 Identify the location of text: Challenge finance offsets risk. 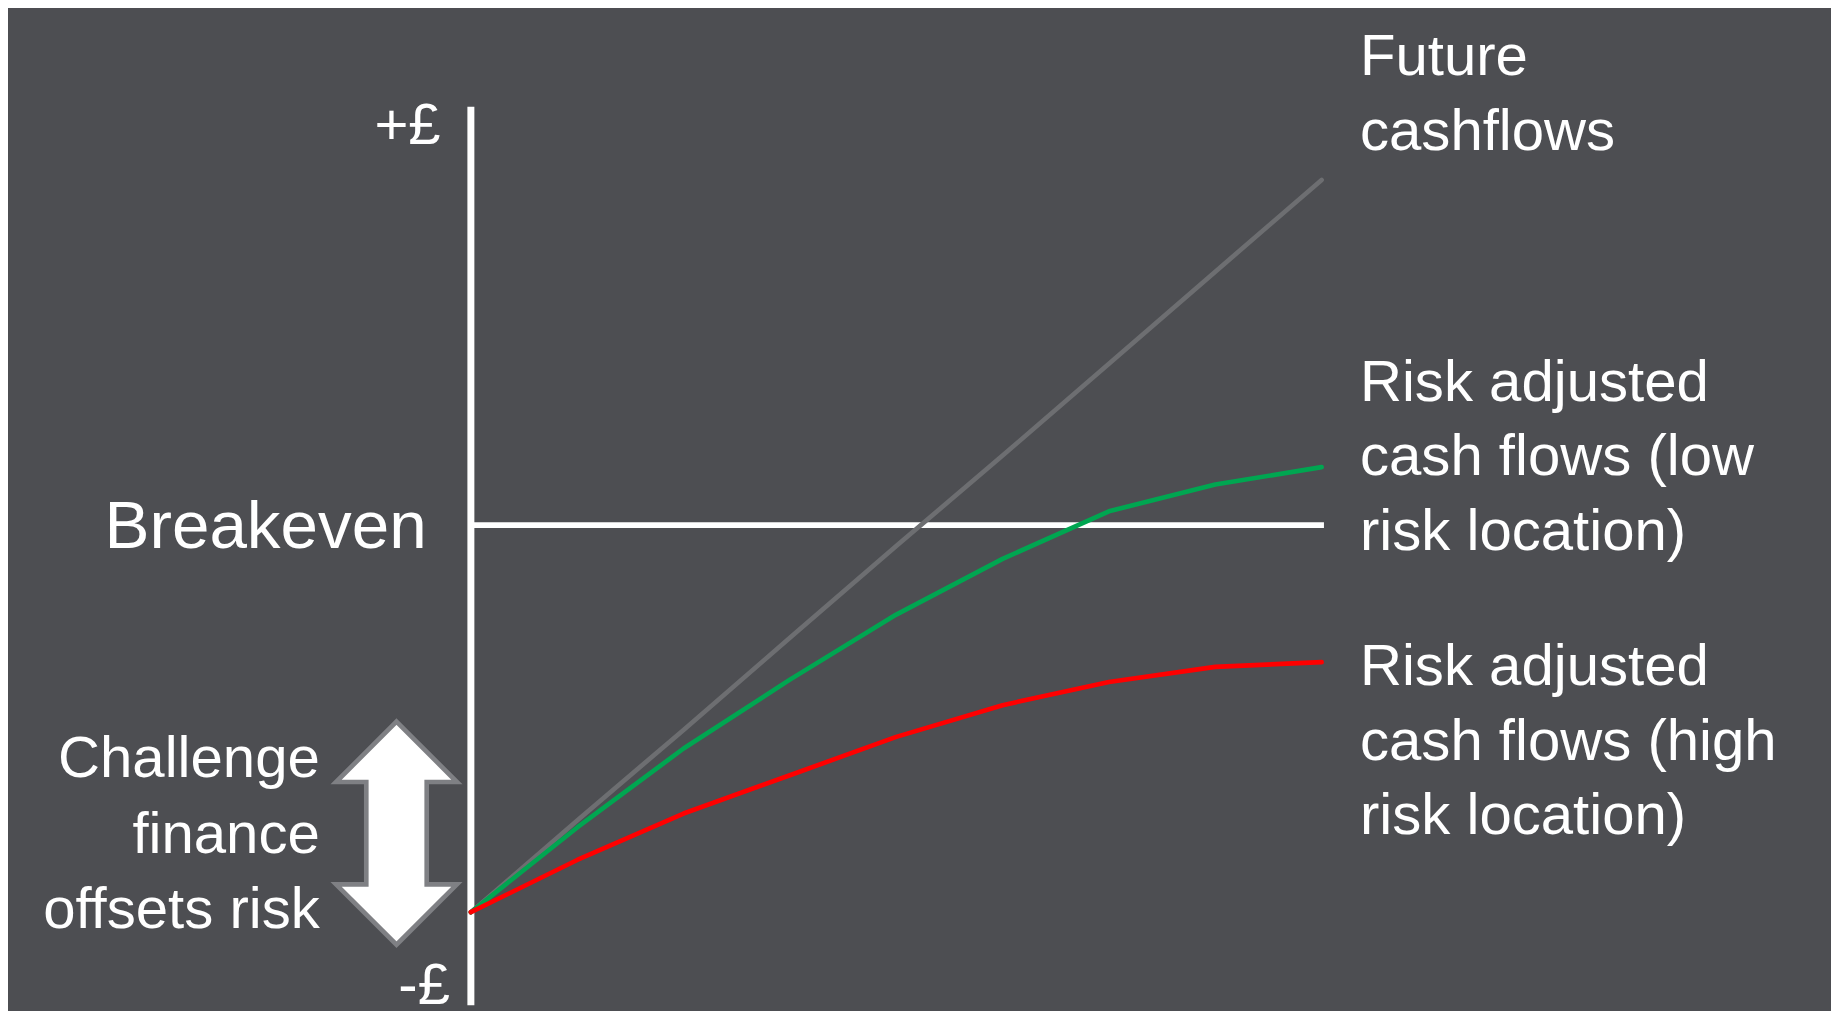
(182, 832).